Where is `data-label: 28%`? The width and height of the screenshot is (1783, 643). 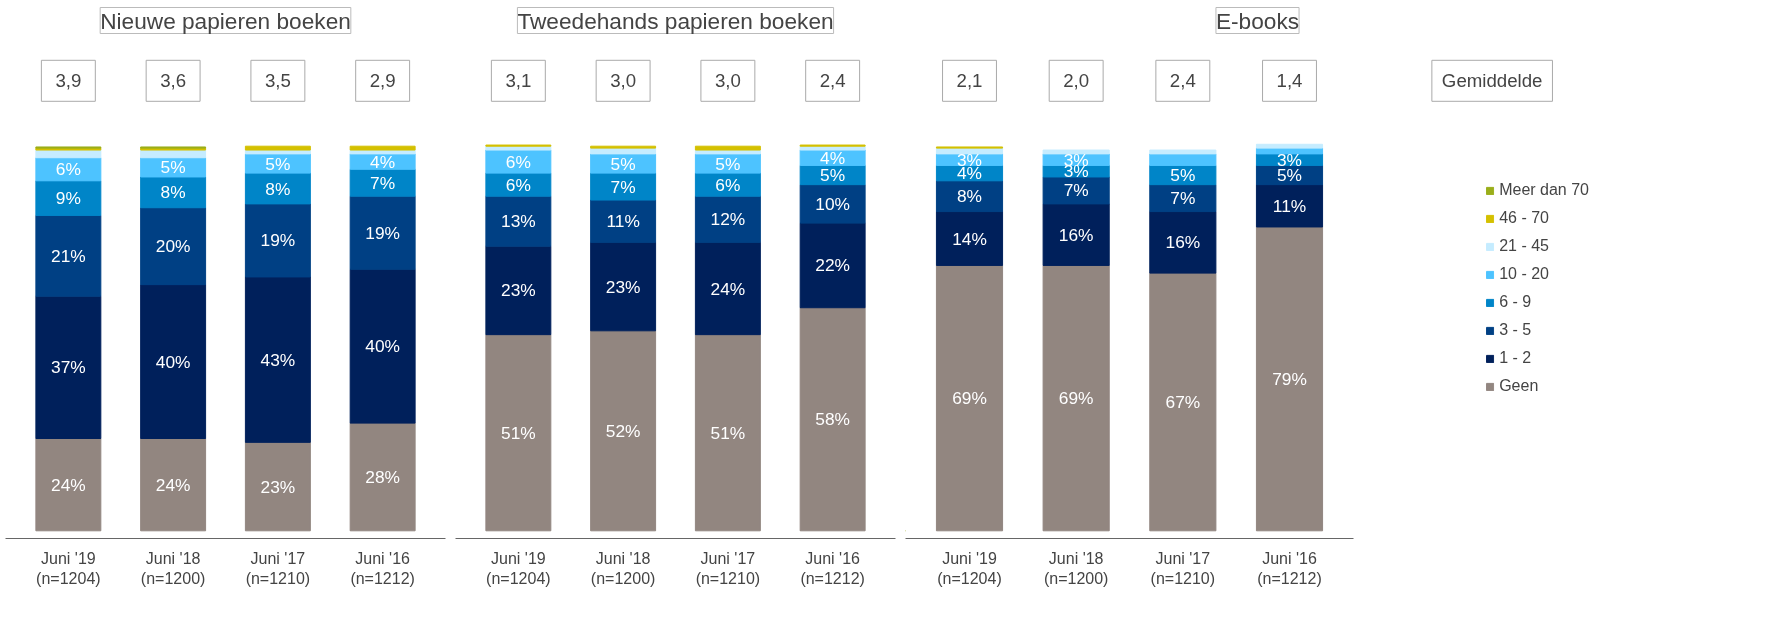
data-label: 28% is located at coordinates (382, 476).